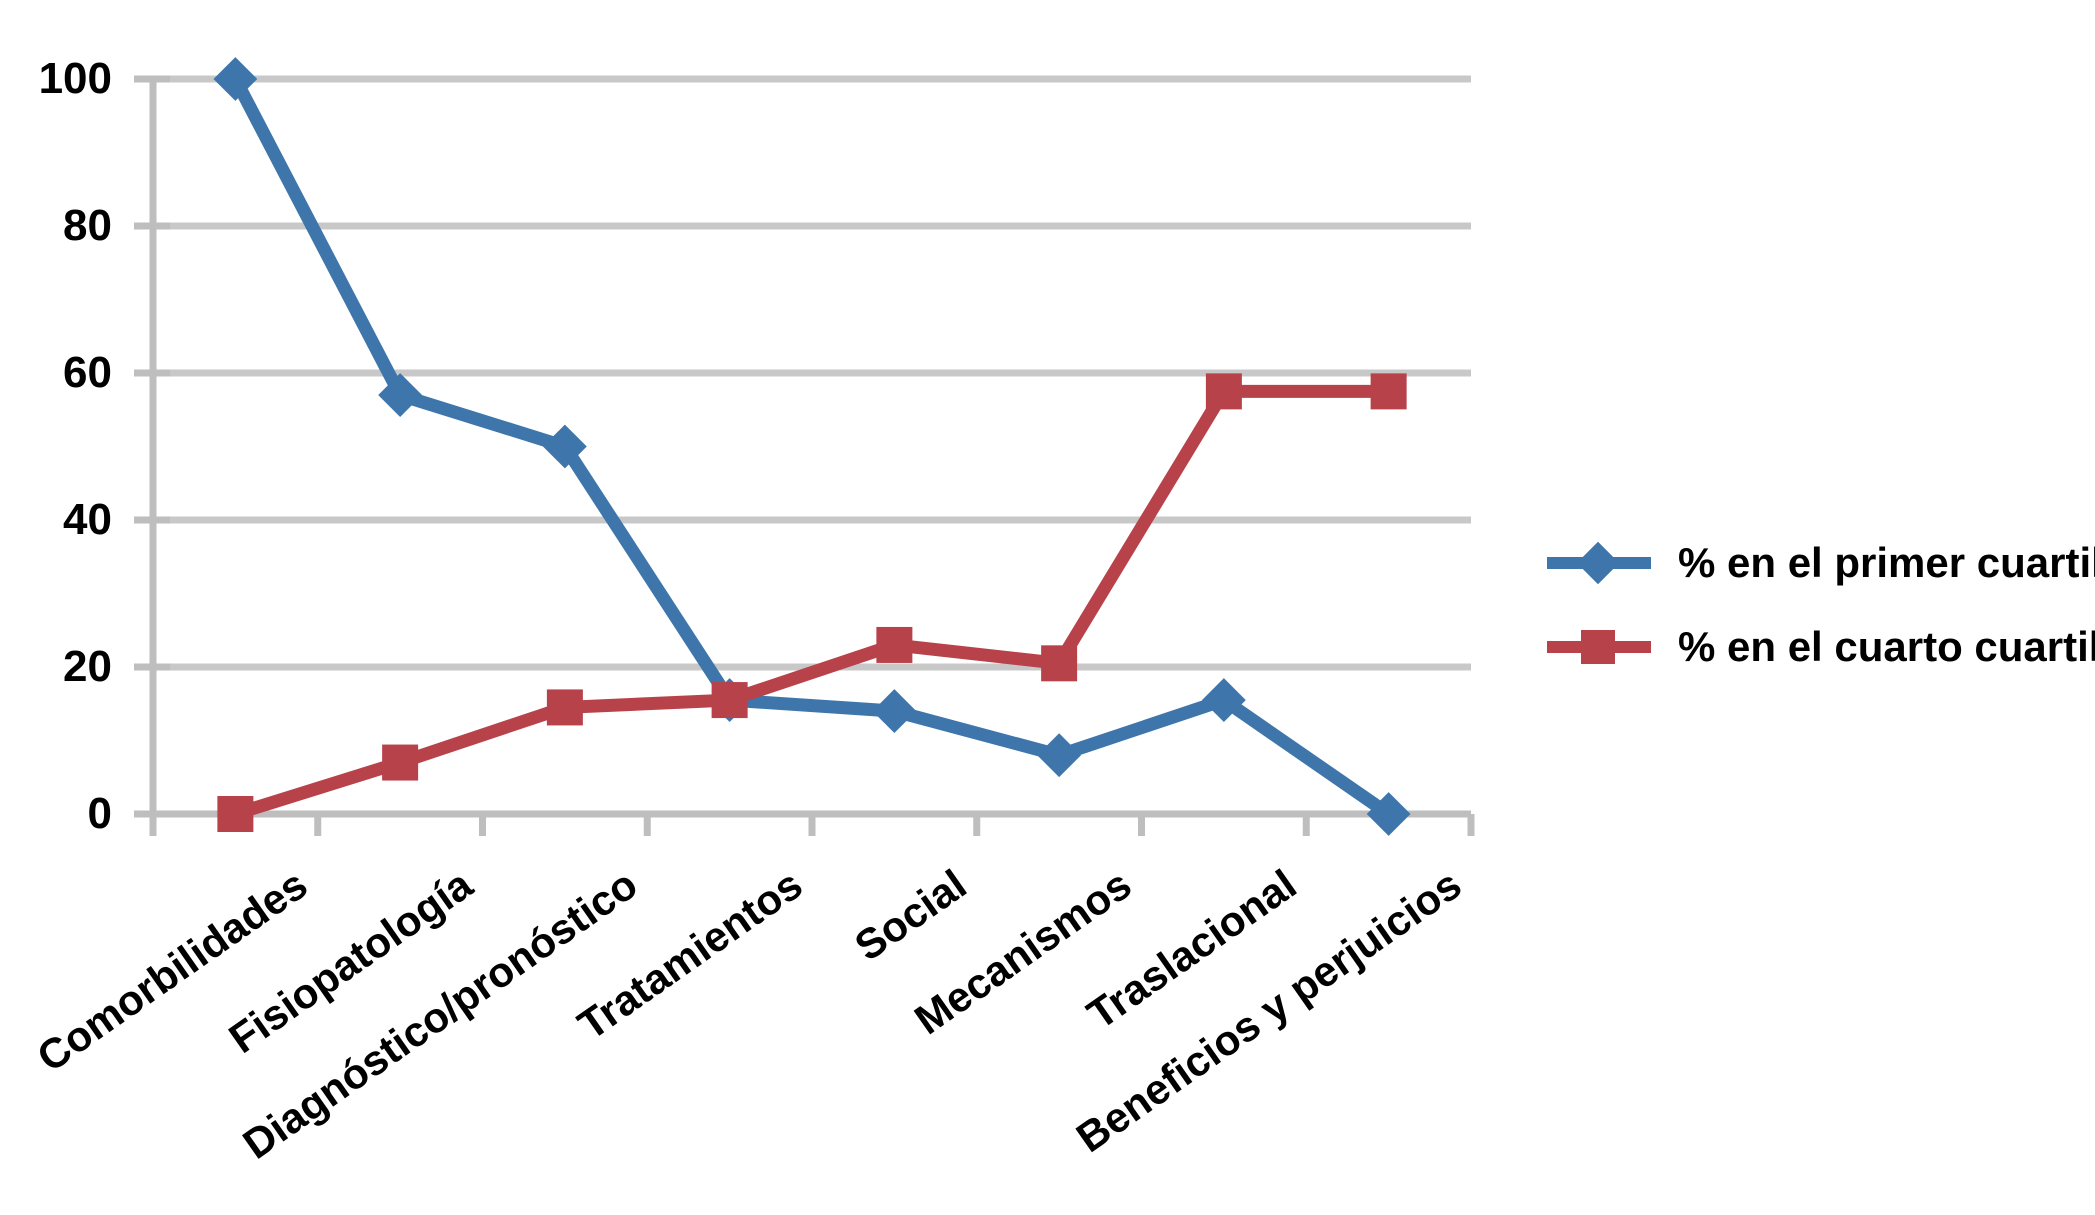 The image size is (2095, 1215). What do you see at coordinates (1599, 563) in the screenshot?
I see `legend-diamond-marker-icon` at bounding box center [1599, 563].